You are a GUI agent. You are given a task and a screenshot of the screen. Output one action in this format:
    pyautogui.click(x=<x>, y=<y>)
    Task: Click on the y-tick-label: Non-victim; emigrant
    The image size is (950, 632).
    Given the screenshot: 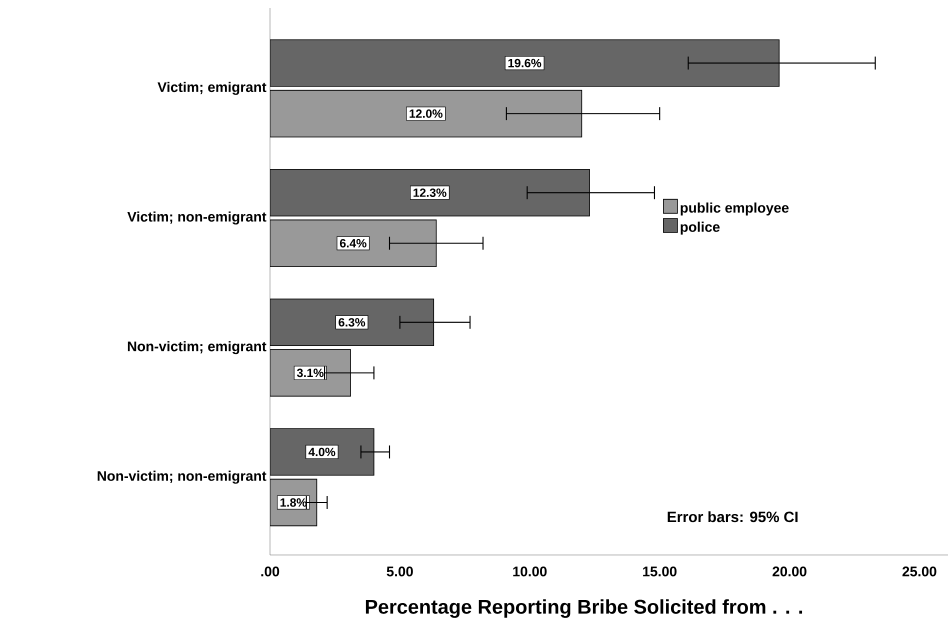 What is the action you would take?
    pyautogui.click(x=197, y=347)
    